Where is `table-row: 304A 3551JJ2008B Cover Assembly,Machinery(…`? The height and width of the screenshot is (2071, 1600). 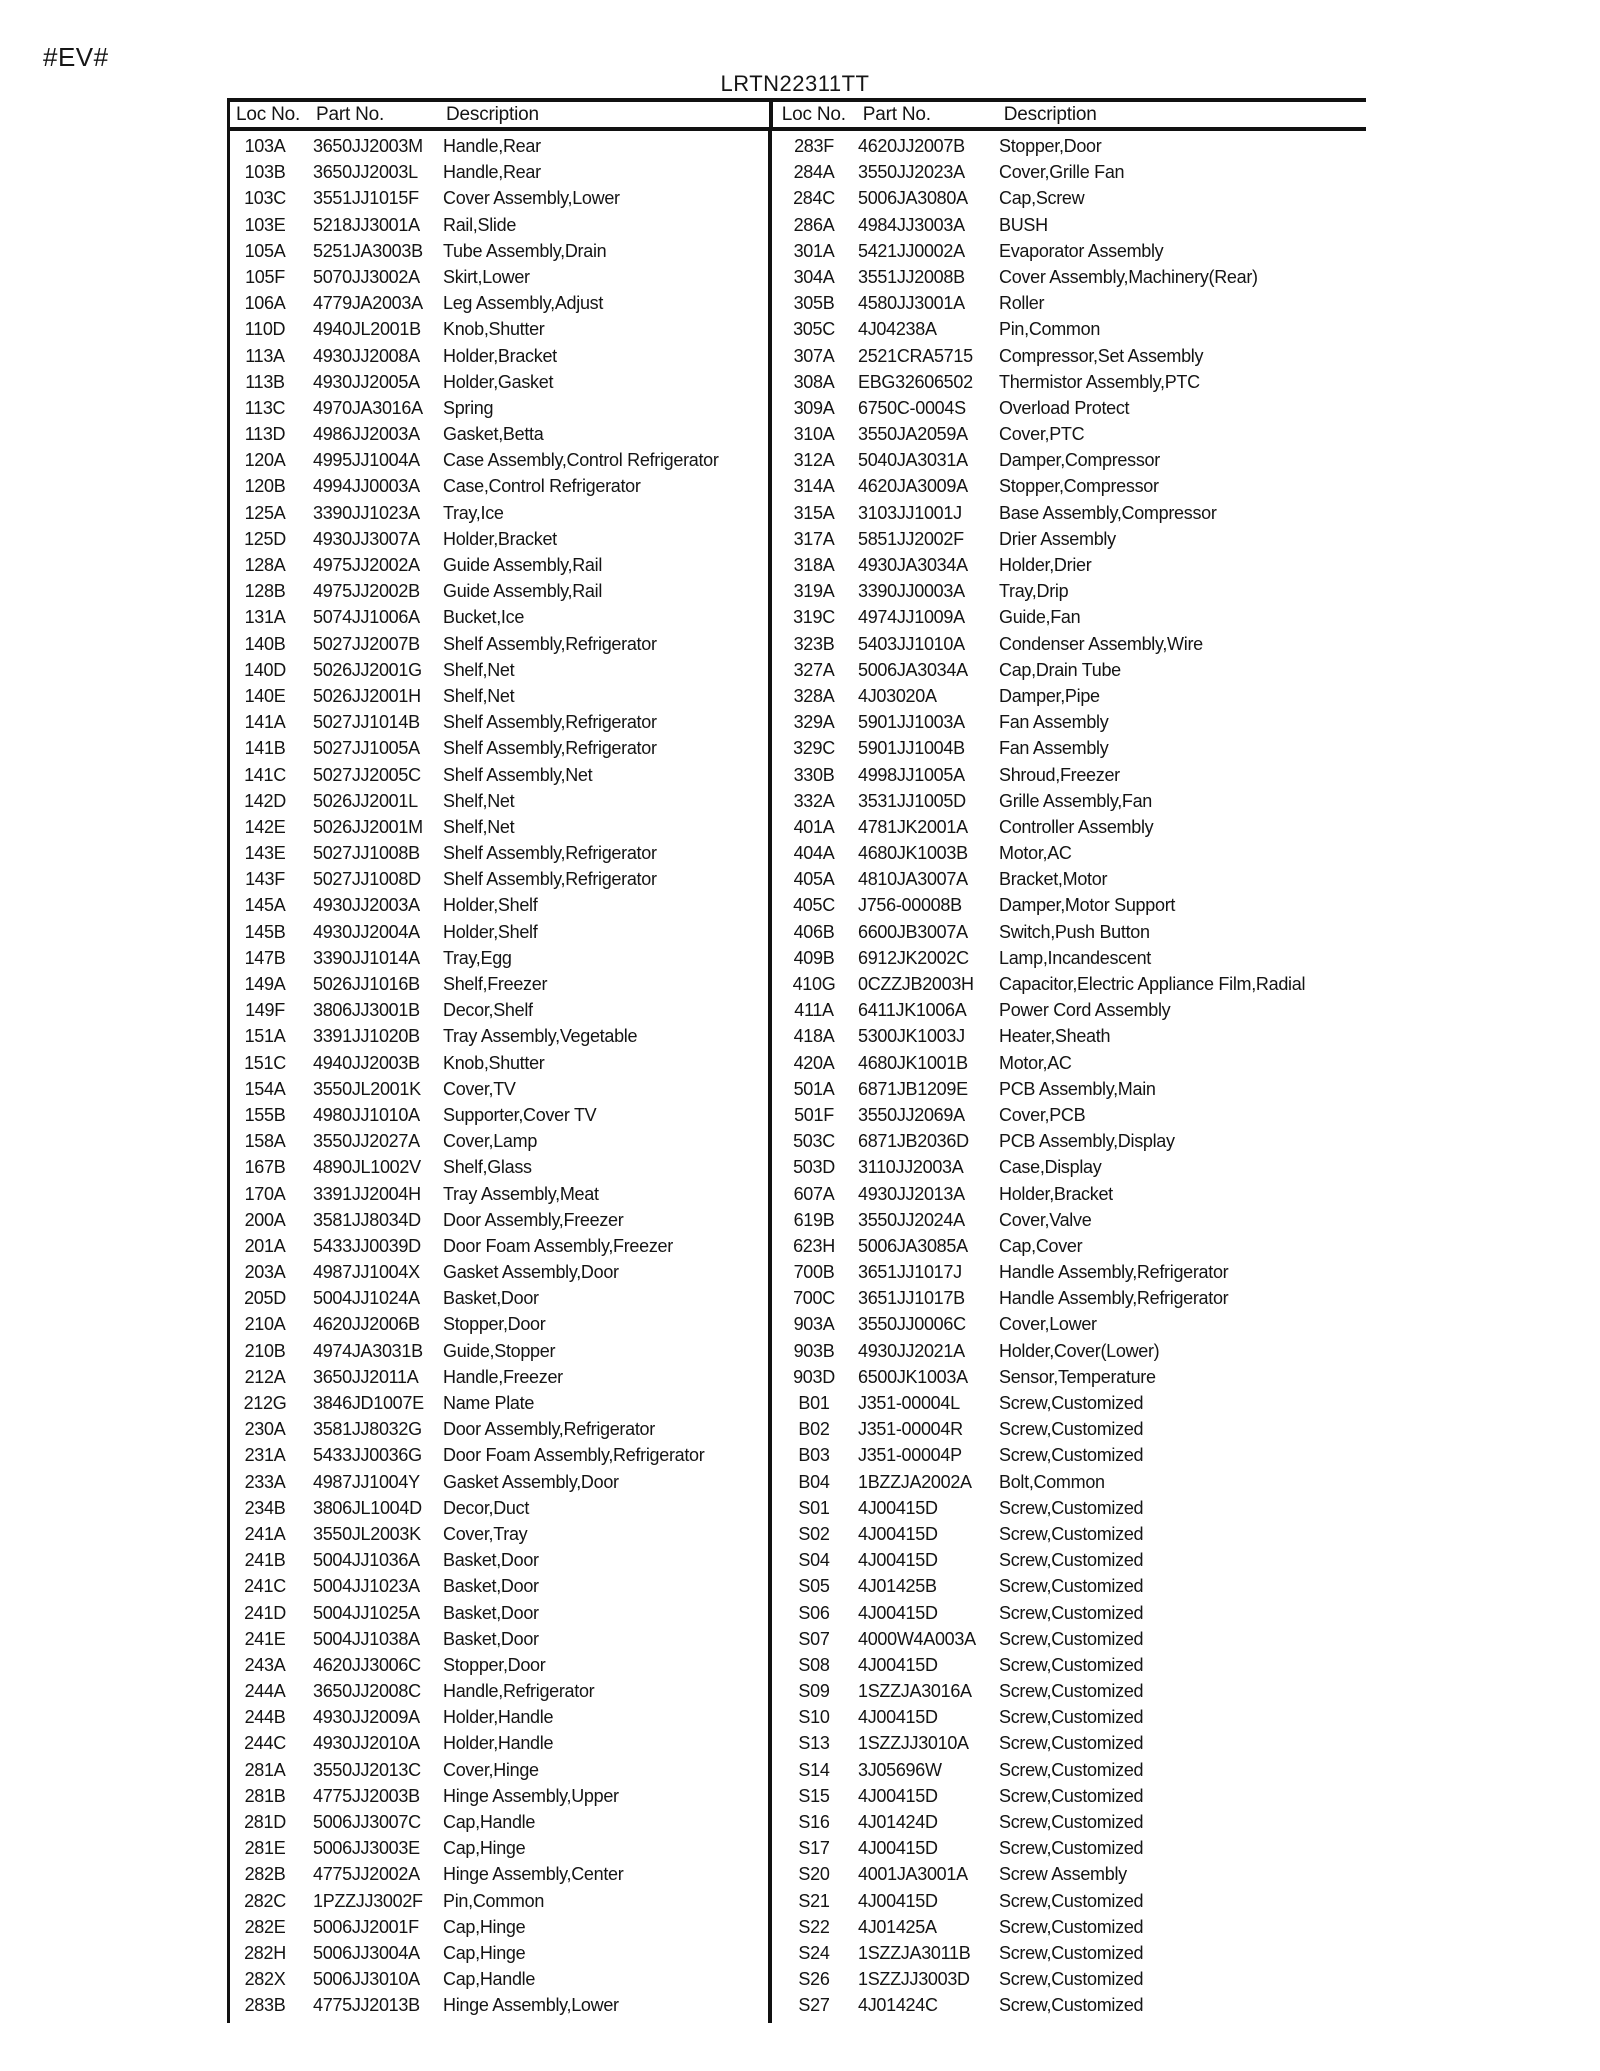
table-row: 304A 3551JJ2008B Cover Assembly,Machinery(… is located at coordinates (1067, 277).